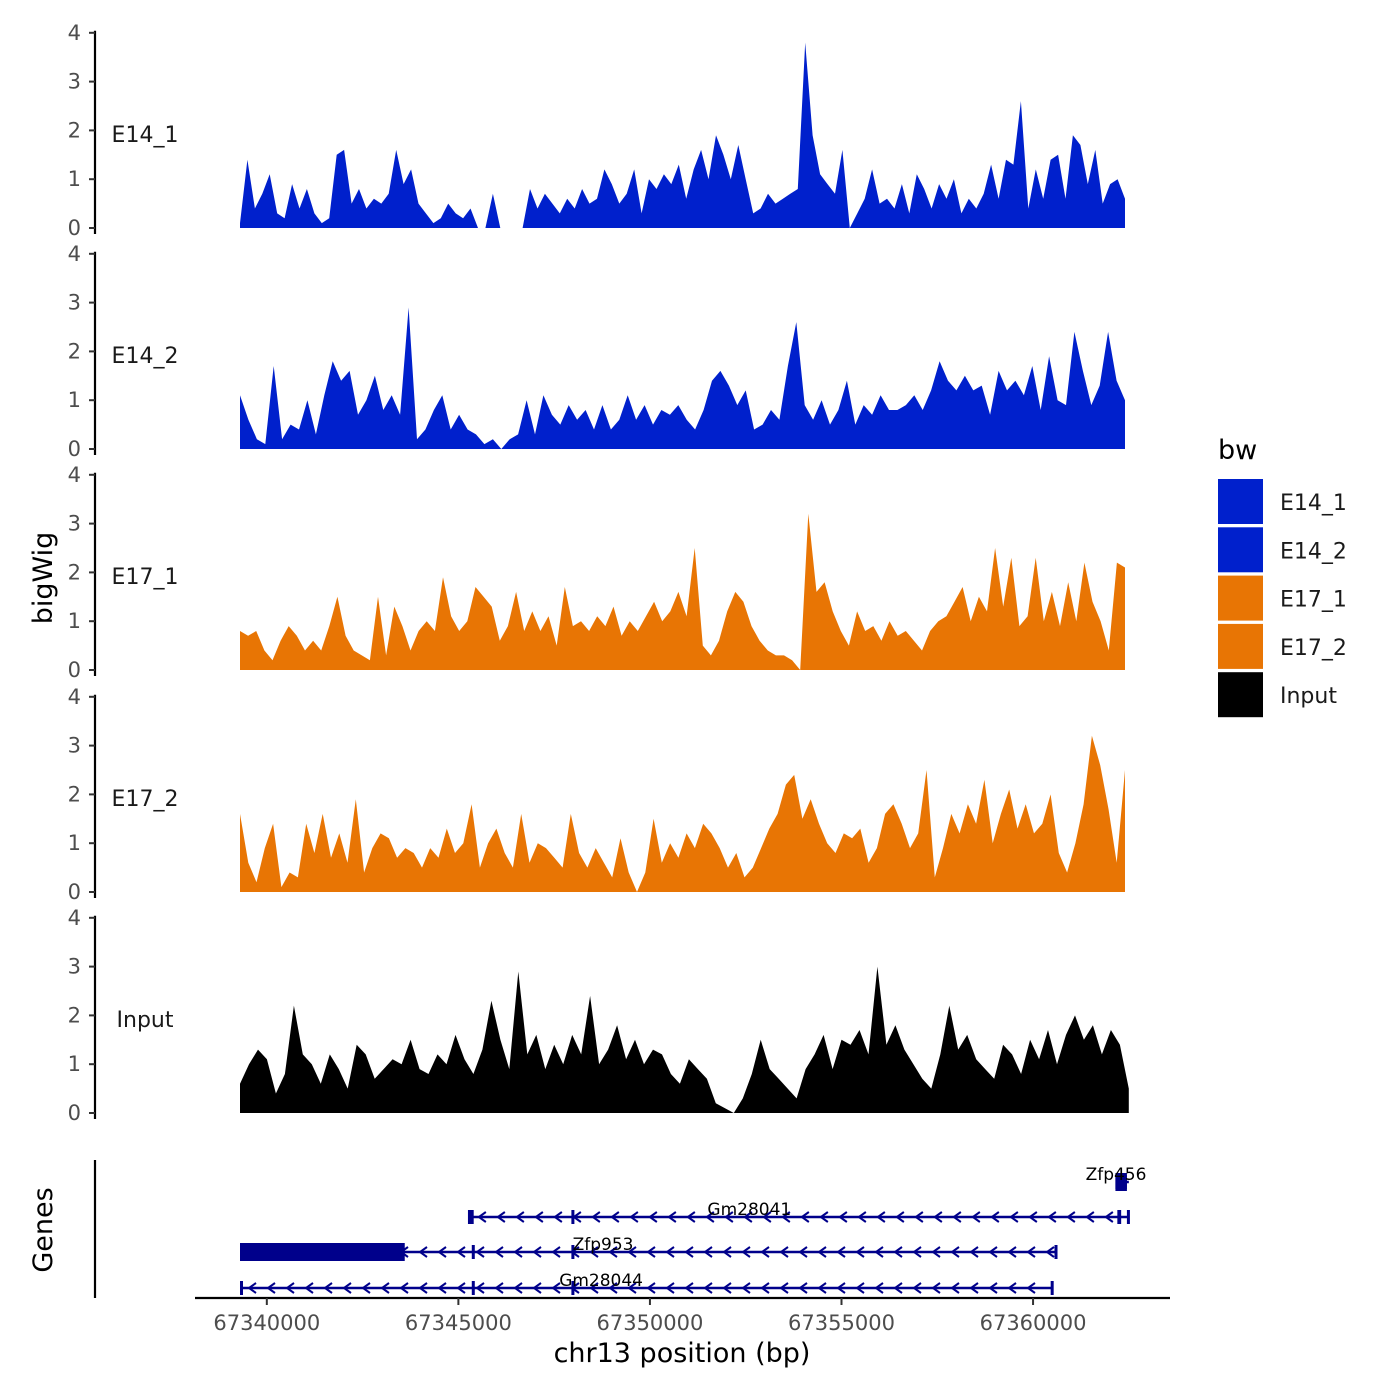 This screenshot has width=1400, height=1400. I want to click on legend-swatch, so click(1240, 501).